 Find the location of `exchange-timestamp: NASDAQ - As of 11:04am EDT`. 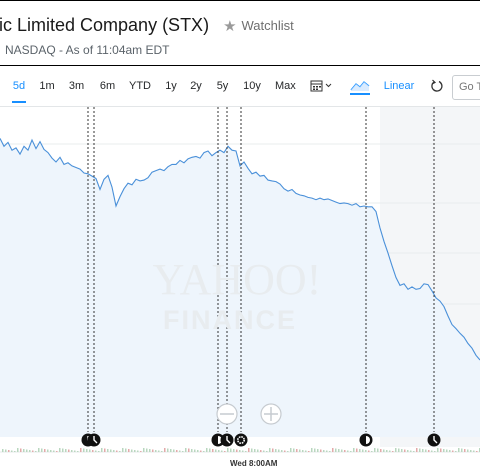

exchange-timestamp: NASDAQ - As of 11:04am EDT is located at coordinates (87, 50).